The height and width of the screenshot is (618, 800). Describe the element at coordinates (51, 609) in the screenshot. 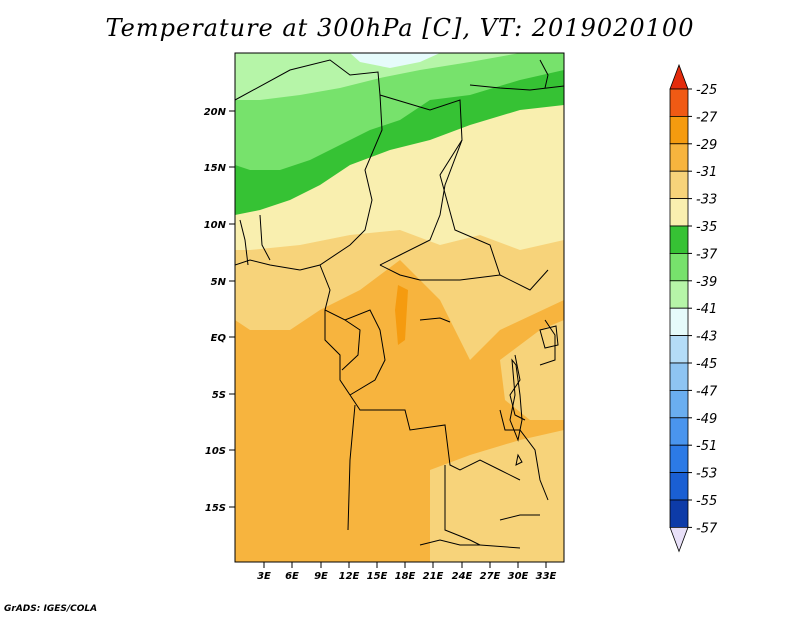

I see `grads-credit: GrADS: IGES/COLA` at that location.